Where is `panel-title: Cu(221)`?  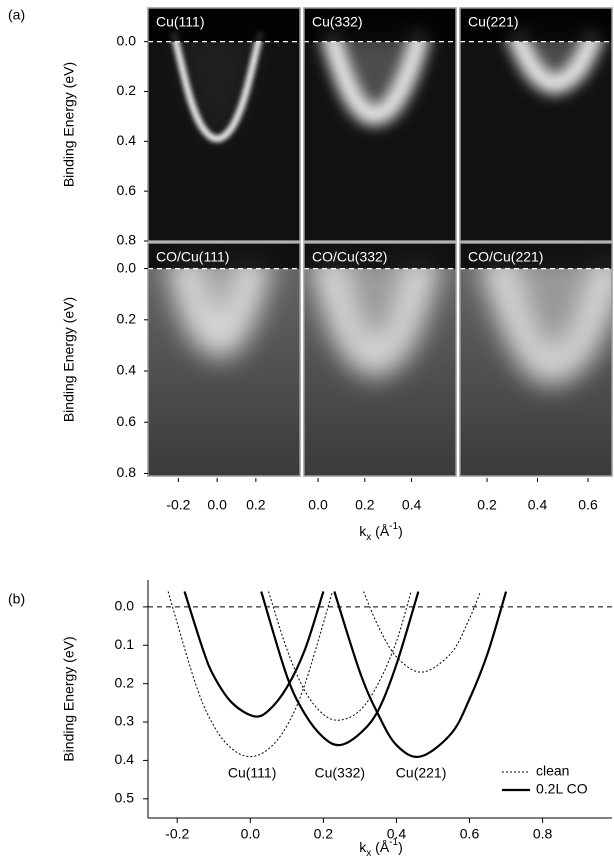
panel-title: Cu(221) is located at coordinates (493, 22).